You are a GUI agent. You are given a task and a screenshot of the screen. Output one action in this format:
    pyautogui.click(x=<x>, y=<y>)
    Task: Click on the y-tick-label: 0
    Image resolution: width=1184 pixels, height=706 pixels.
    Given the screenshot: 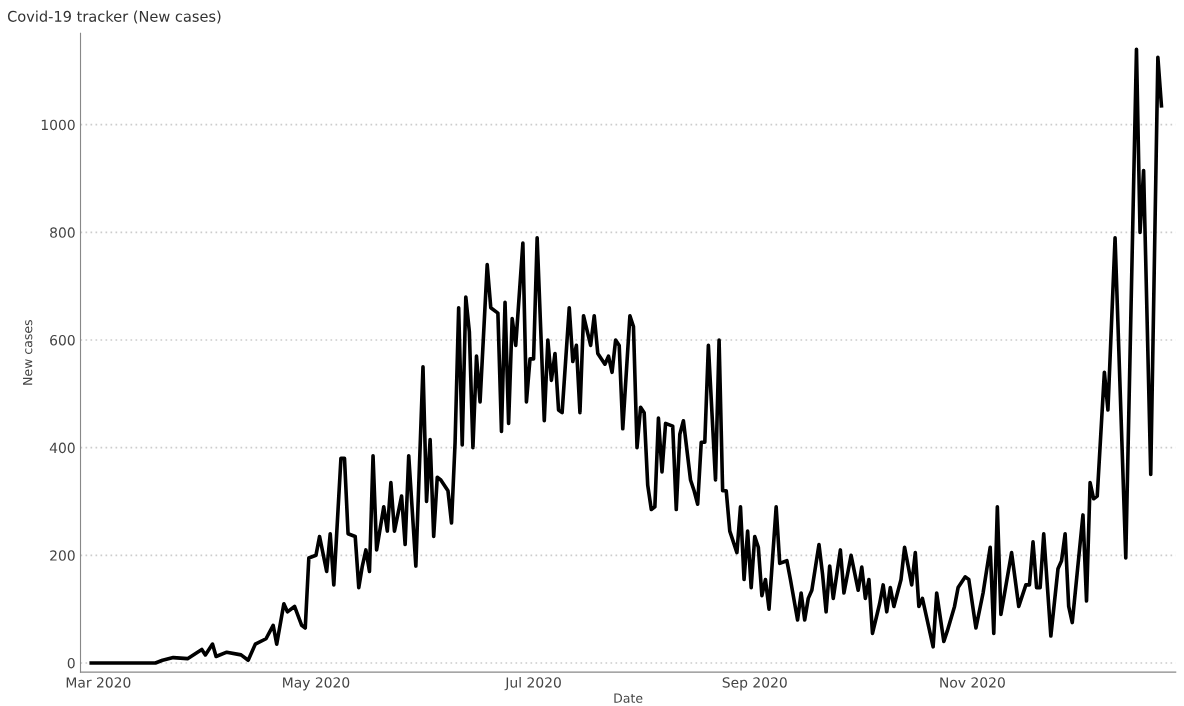 What is the action you would take?
    pyautogui.click(x=71, y=663)
    